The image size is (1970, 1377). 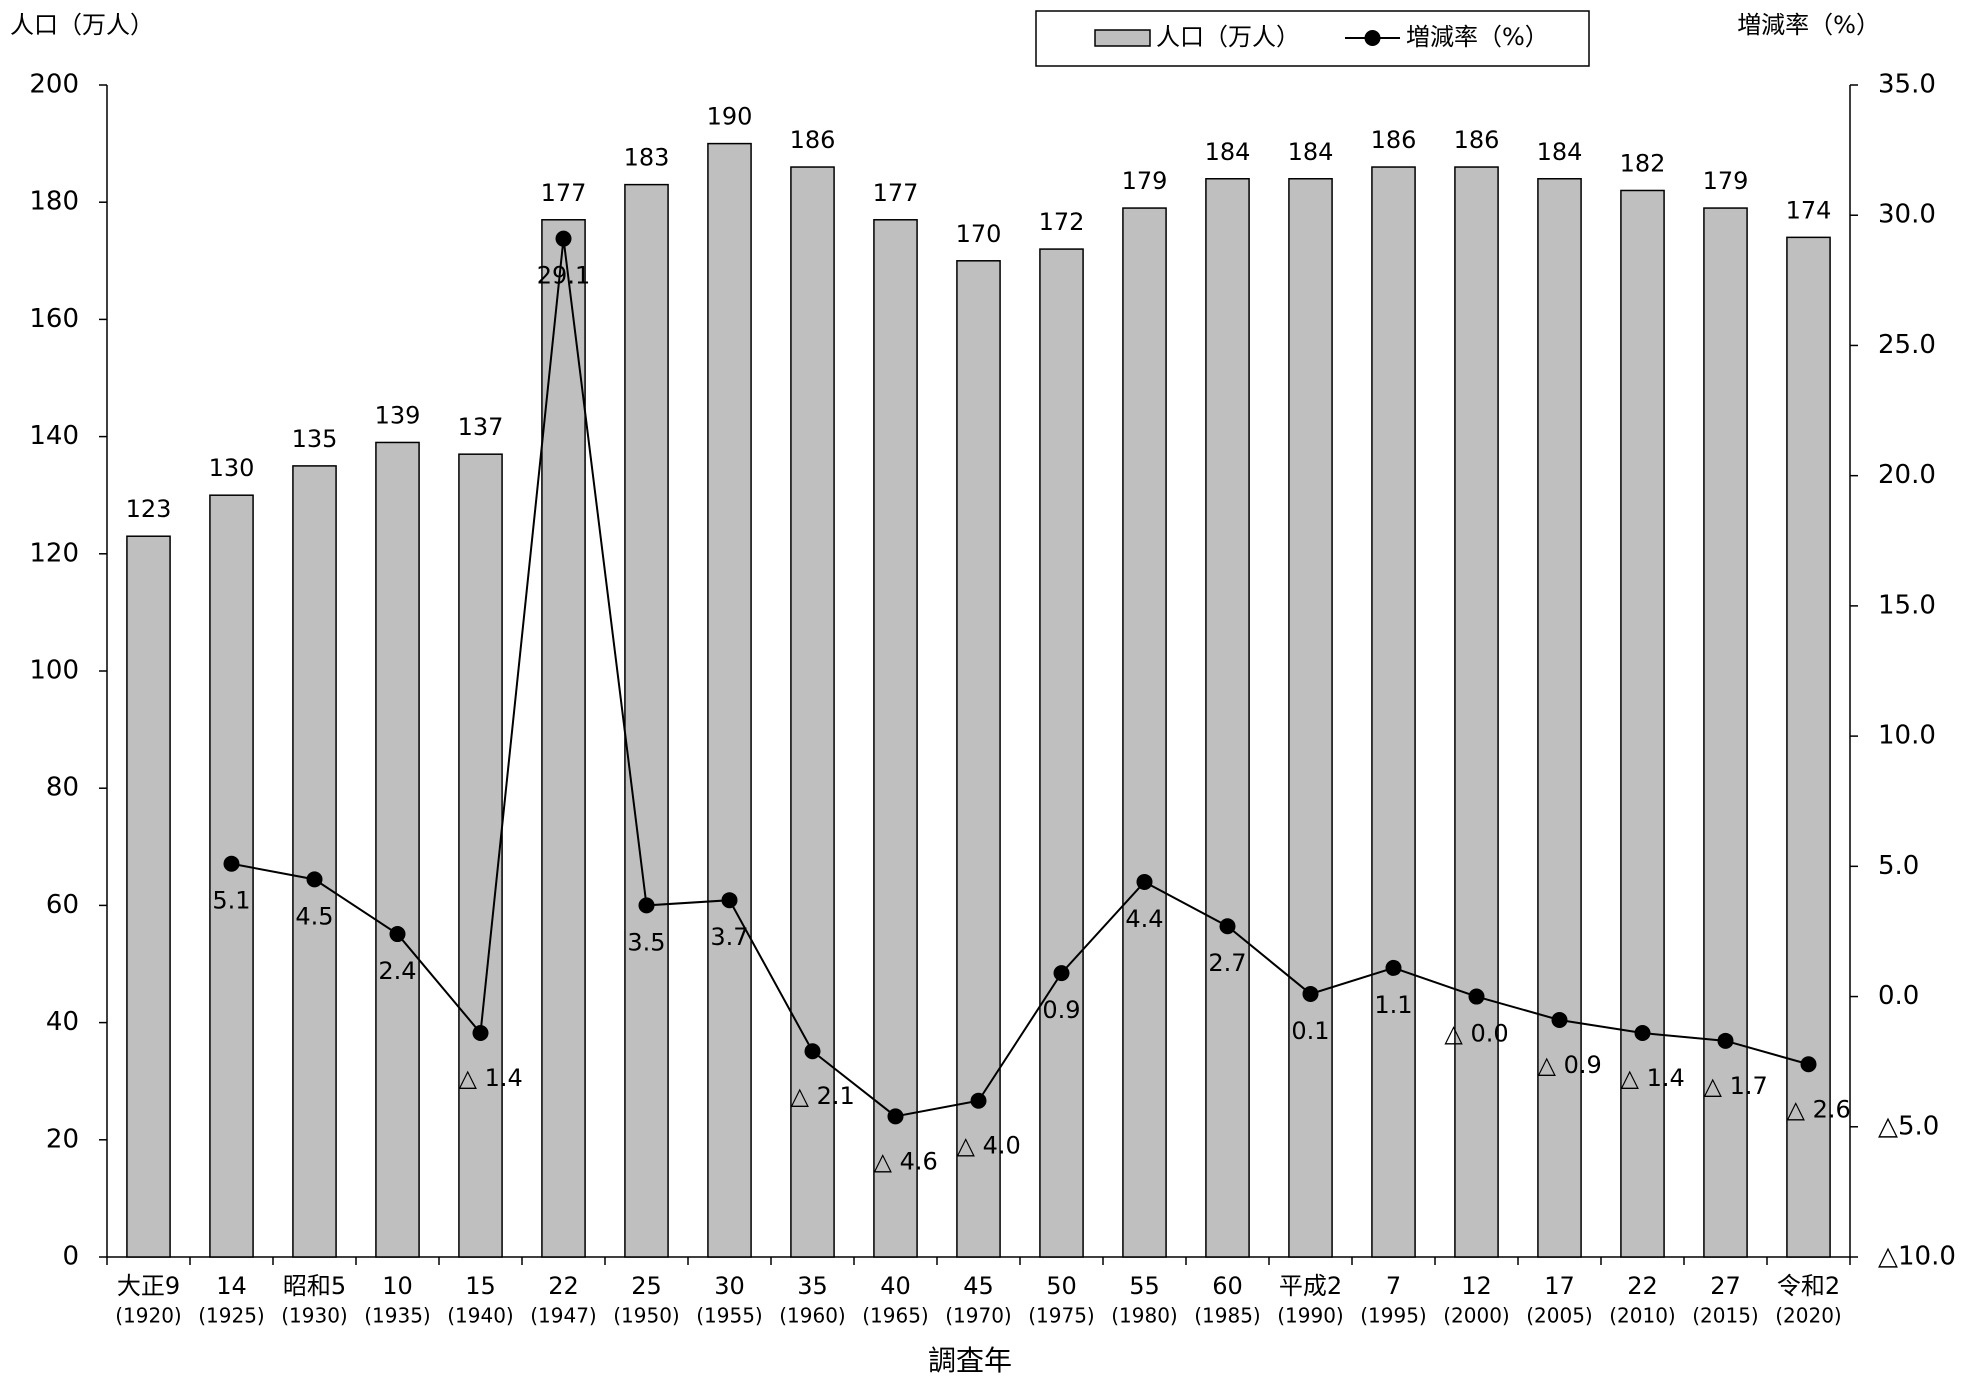 I want to click on x-tick-label: 10, so click(x=397, y=1286).